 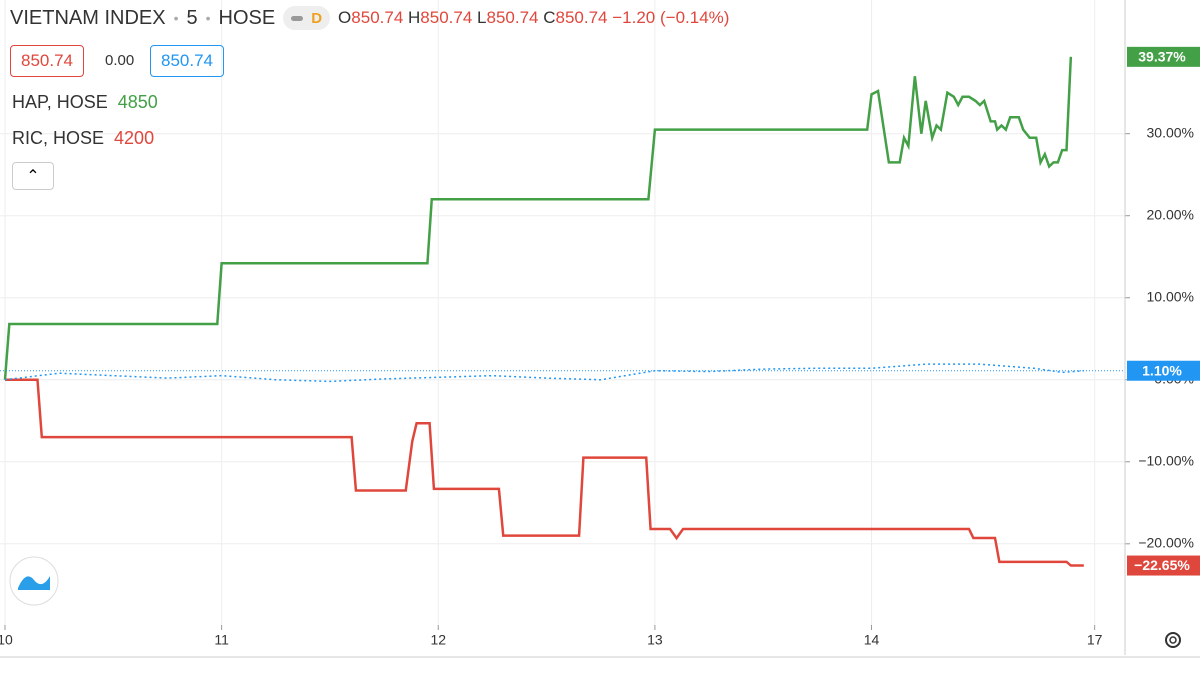 I want to click on exchange: HOSE, so click(x=247, y=17).